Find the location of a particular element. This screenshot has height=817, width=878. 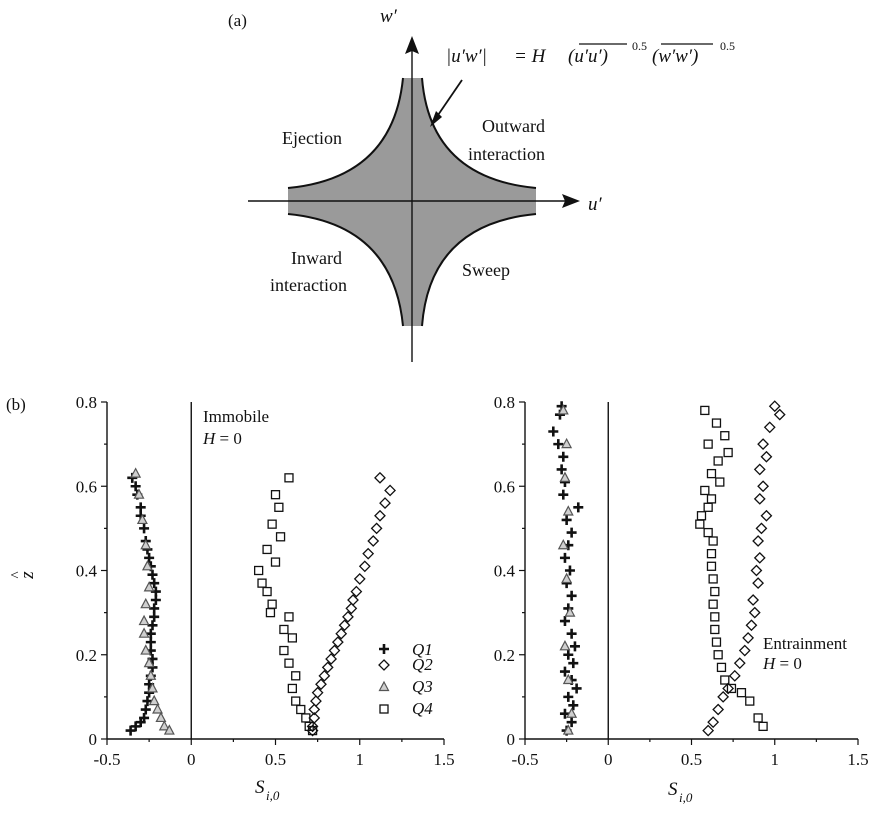

annotation-entrainment-h: H = 0 is located at coordinates (782, 663).